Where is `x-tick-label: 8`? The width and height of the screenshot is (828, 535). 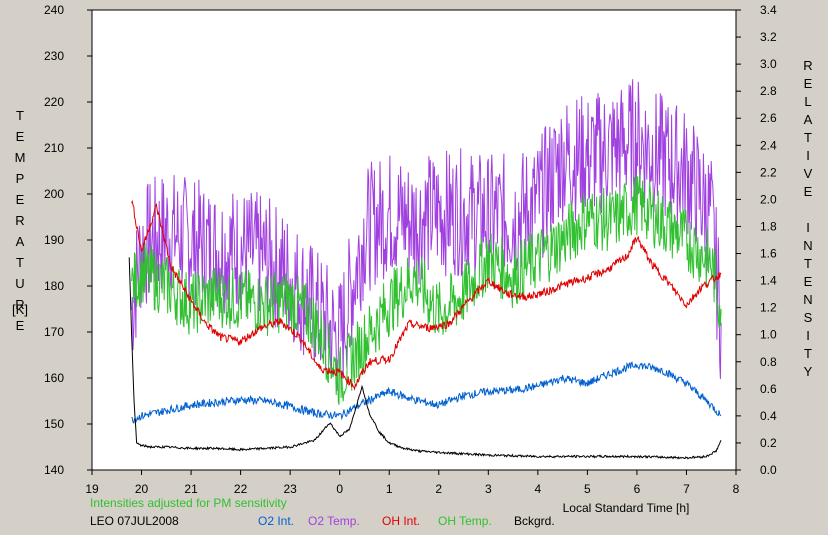
x-tick-label: 8 is located at coordinates (736, 489).